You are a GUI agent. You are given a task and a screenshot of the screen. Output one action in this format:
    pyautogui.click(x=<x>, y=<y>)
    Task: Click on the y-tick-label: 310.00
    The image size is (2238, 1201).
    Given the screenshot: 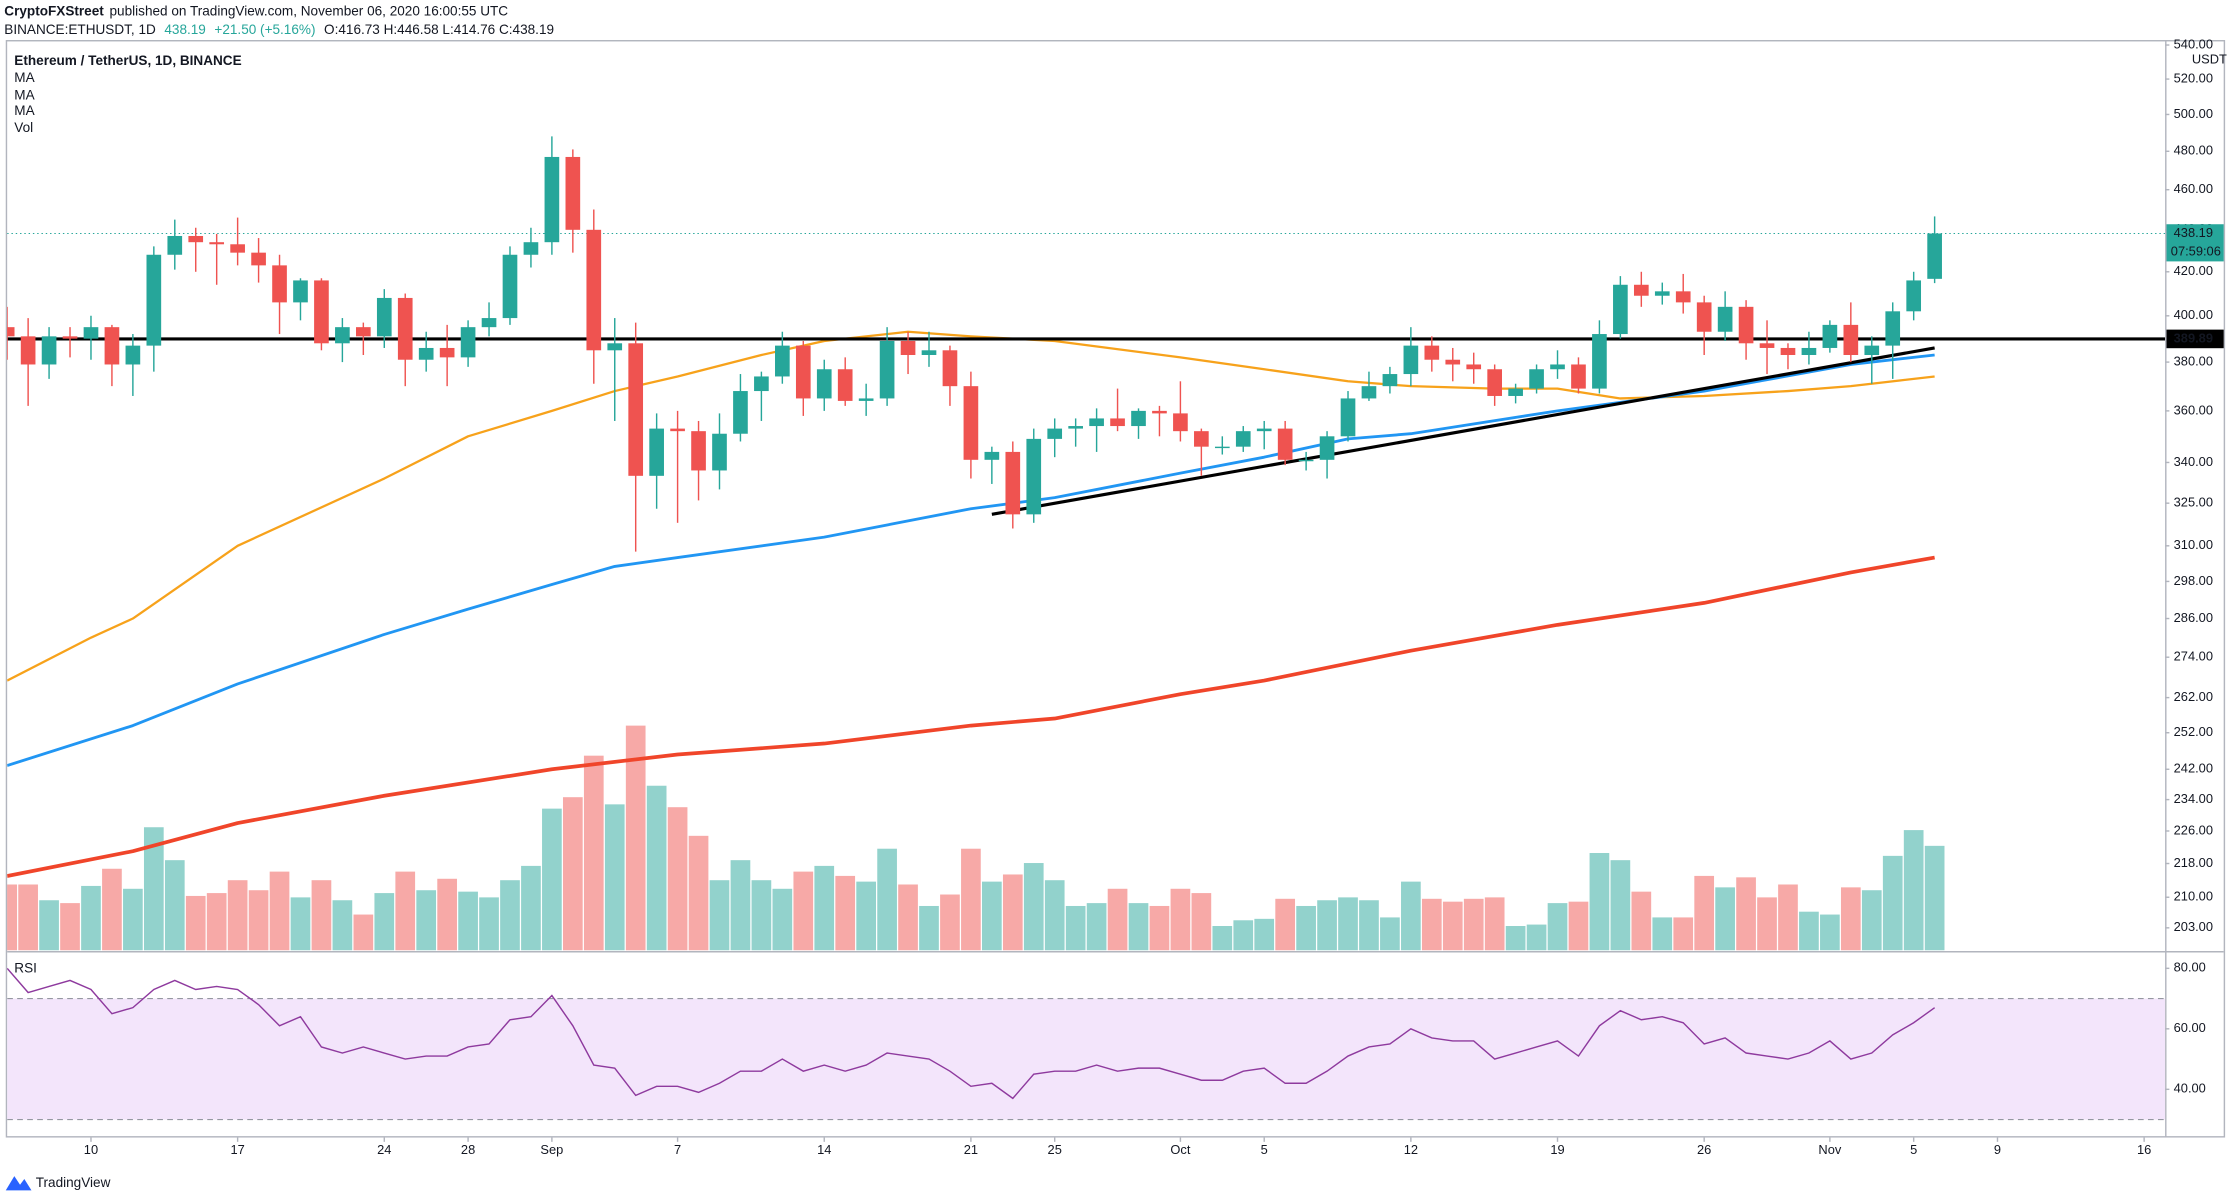 What is the action you would take?
    pyautogui.click(x=2193, y=544)
    